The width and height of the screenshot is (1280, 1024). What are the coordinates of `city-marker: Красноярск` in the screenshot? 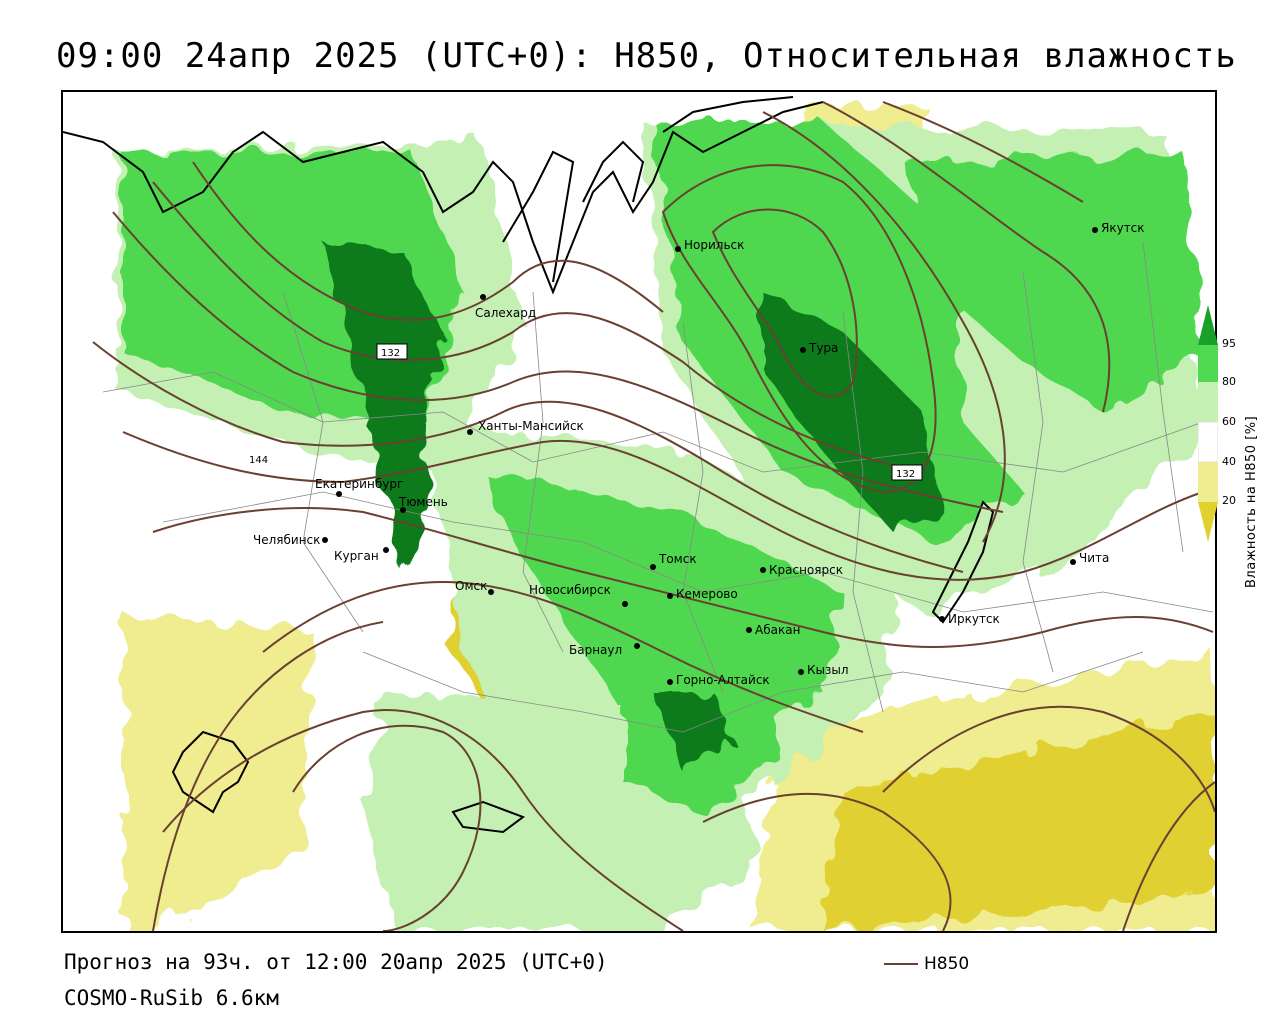 It's located at (801, 570).